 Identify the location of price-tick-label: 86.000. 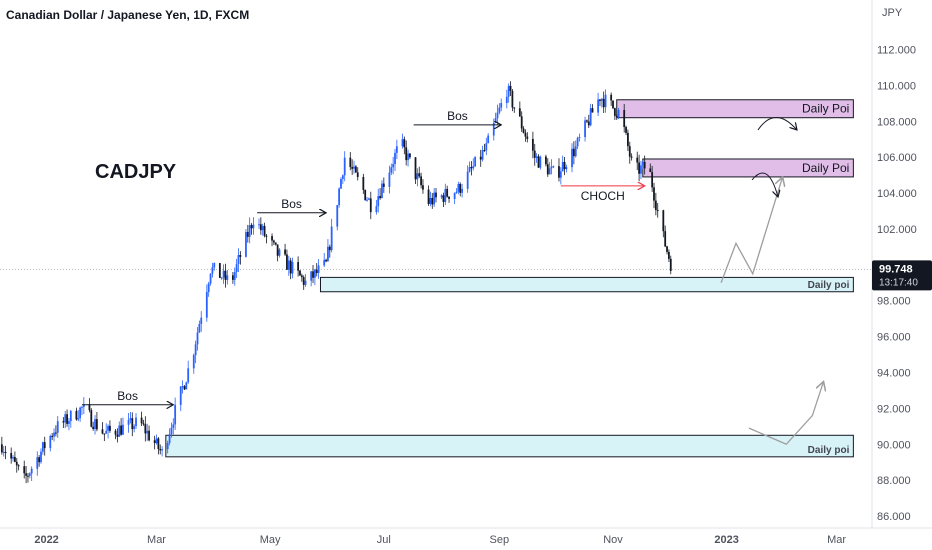
(894, 517).